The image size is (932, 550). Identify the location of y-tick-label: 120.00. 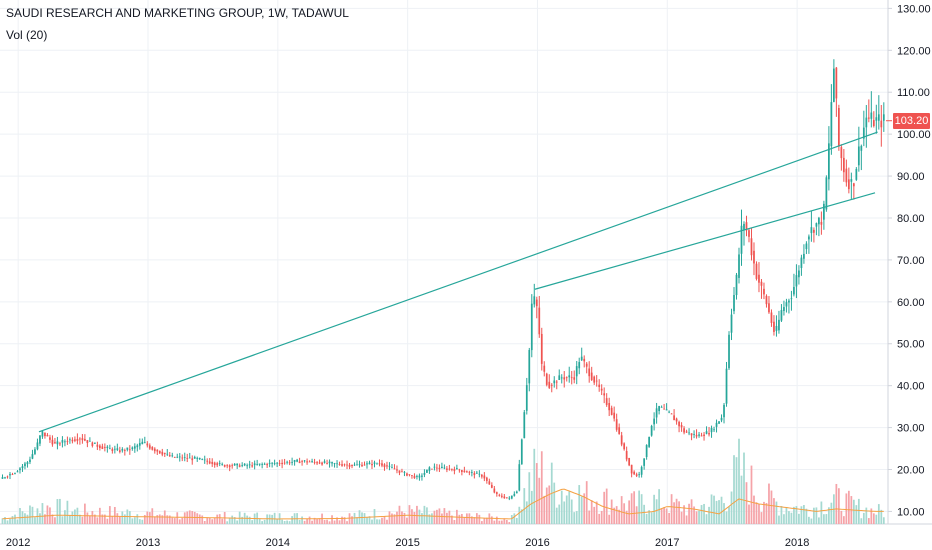
(914, 51).